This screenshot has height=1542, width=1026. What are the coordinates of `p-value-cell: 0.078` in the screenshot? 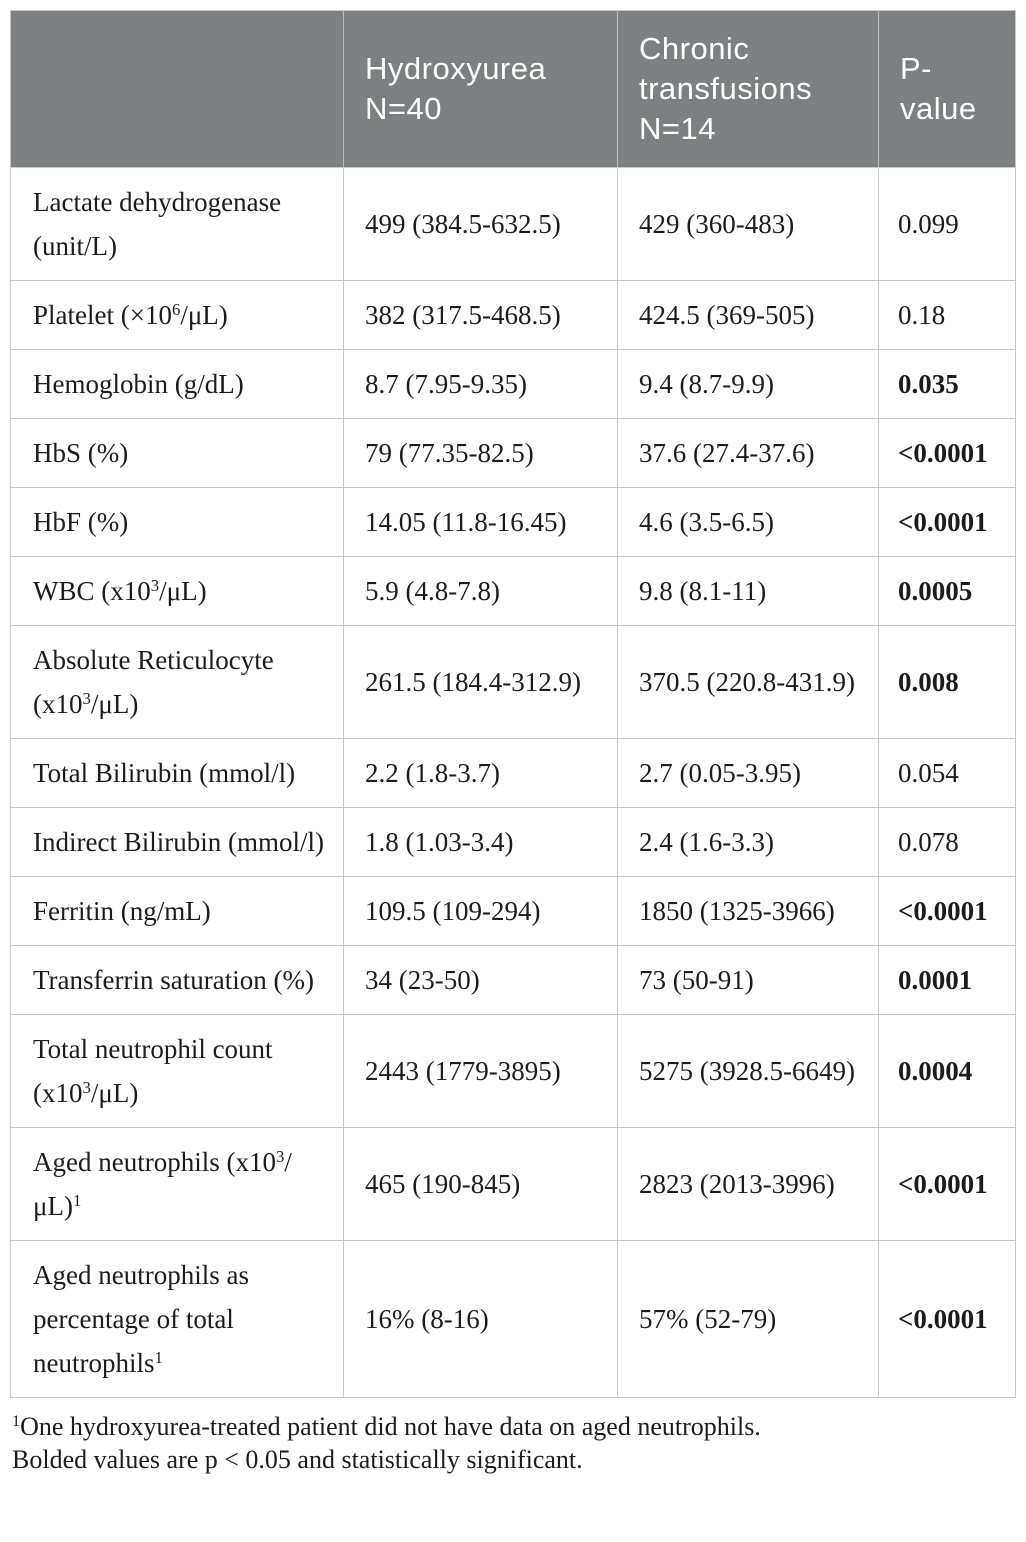 It's located at (947, 842).